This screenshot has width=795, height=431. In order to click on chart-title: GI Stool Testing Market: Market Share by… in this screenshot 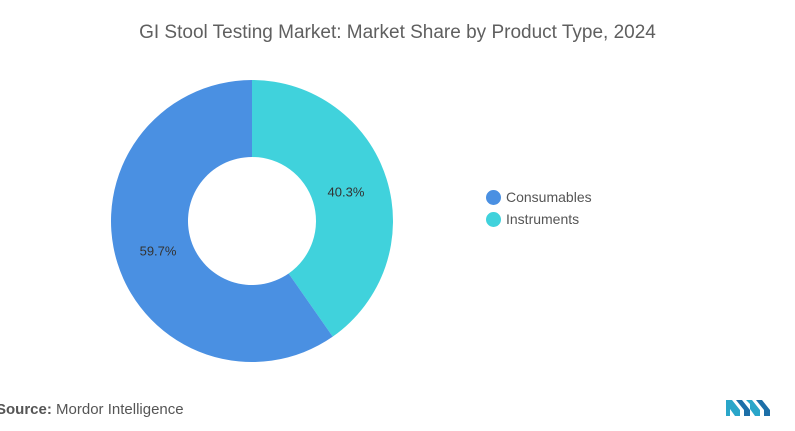, I will do `click(397, 32)`.